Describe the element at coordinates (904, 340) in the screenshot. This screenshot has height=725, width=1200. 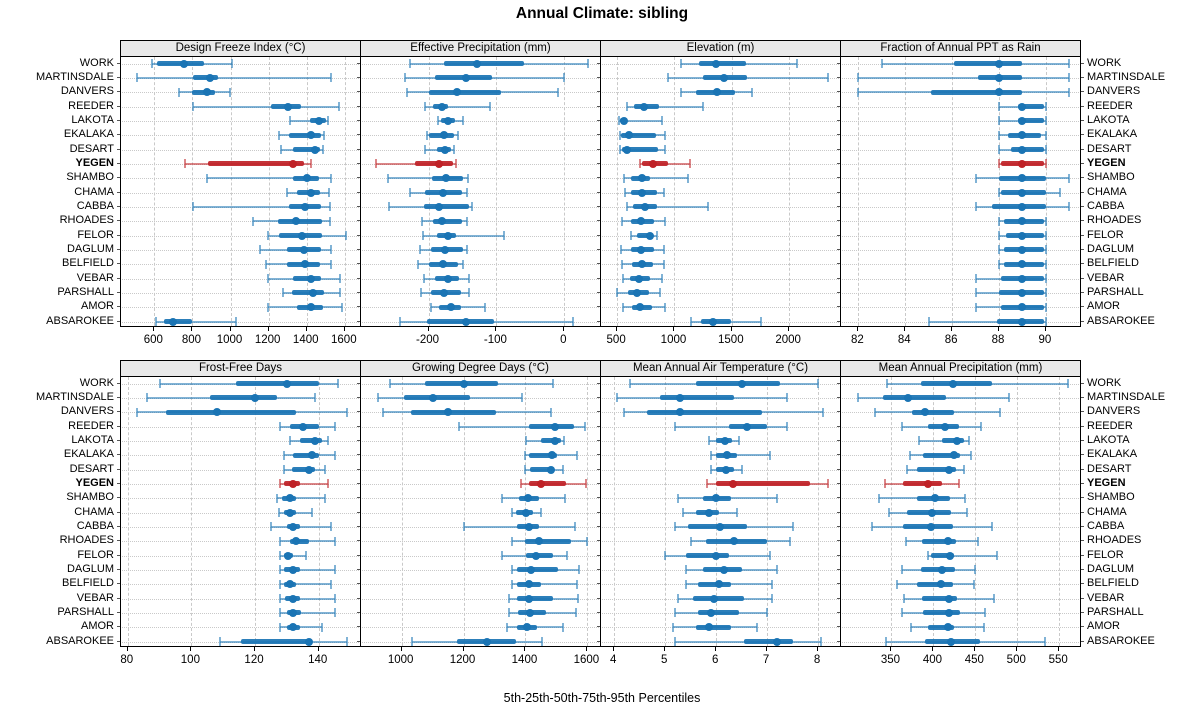
I see `axis-tick-label: 84` at that location.